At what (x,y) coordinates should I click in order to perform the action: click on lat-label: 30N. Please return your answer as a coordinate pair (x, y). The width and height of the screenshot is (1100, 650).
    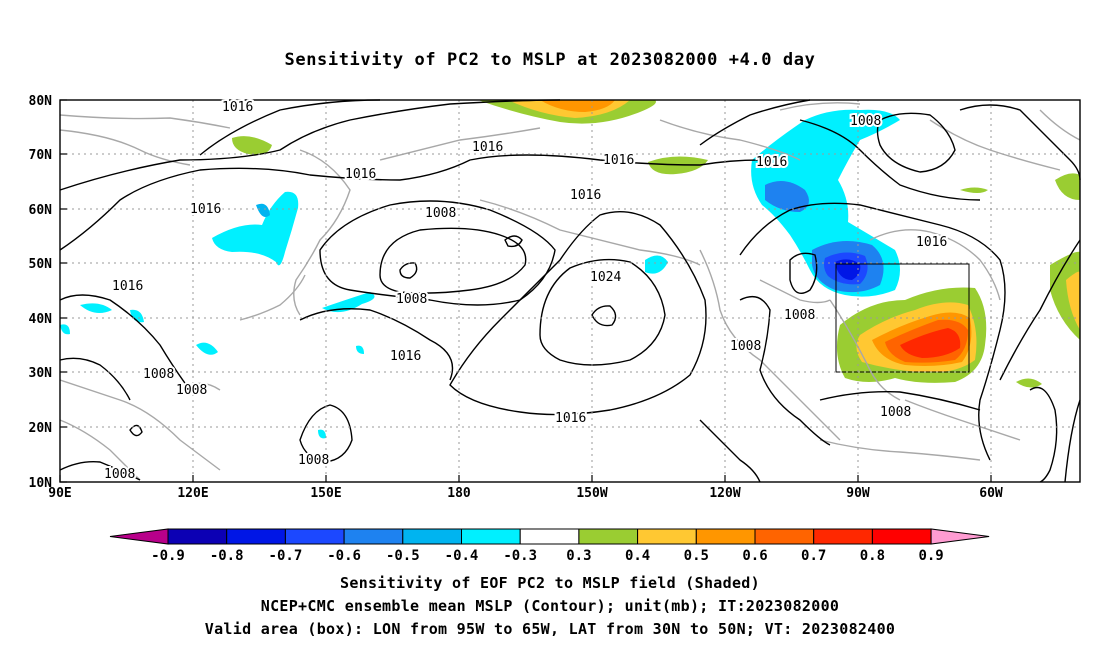
    Looking at the image, I should click on (41, 373).